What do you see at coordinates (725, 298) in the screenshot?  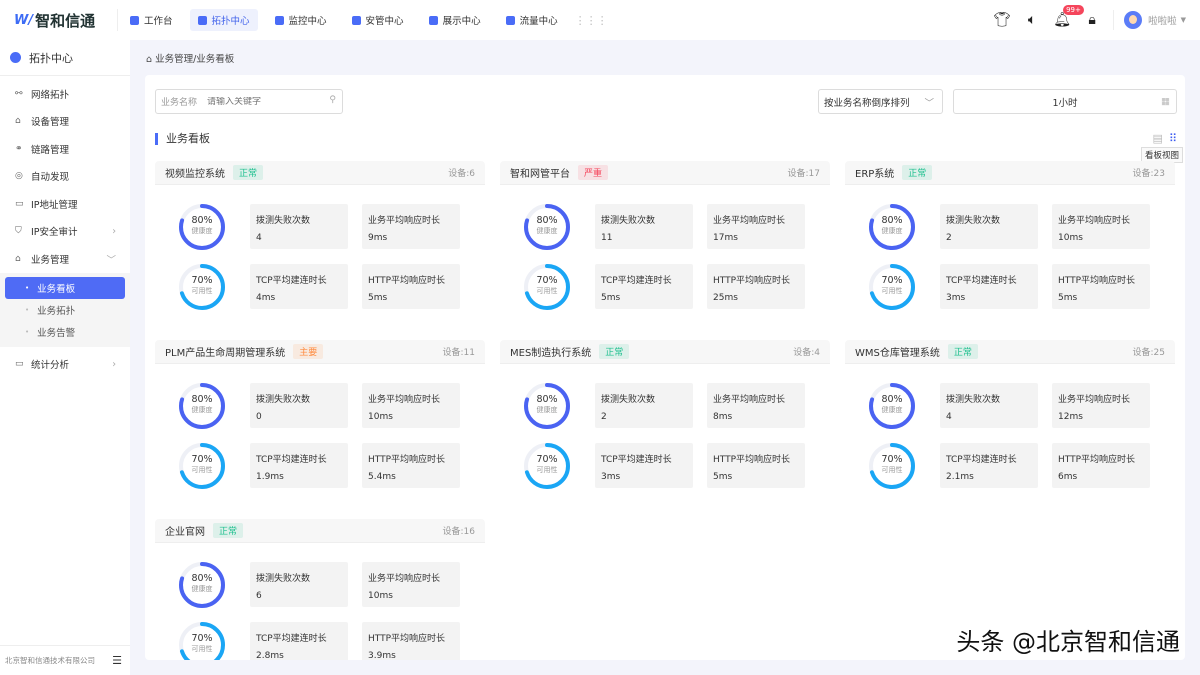 I see `metric-value: 25ms` at bounding box center [725, 298].